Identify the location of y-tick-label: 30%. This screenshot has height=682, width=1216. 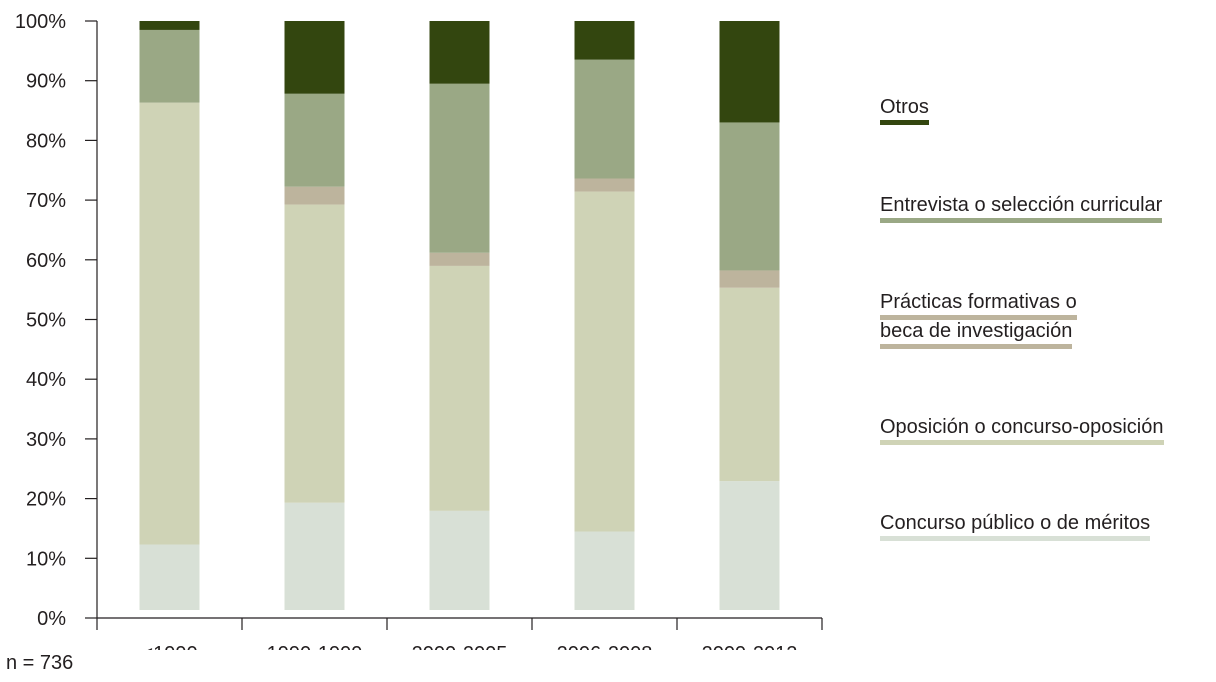
(46, 440).